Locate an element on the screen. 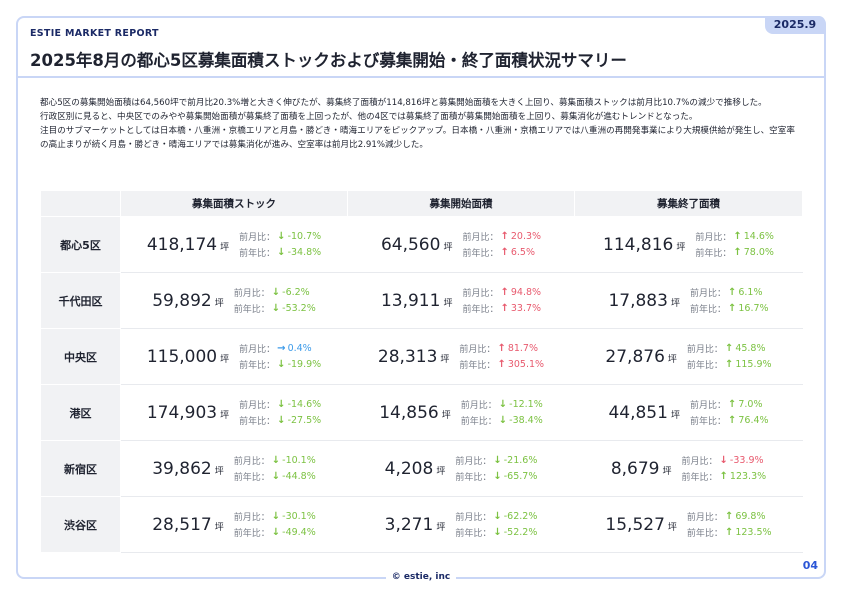  mom-change: 前月比： ↓ -14.6% is located at coordinates (280, 404).